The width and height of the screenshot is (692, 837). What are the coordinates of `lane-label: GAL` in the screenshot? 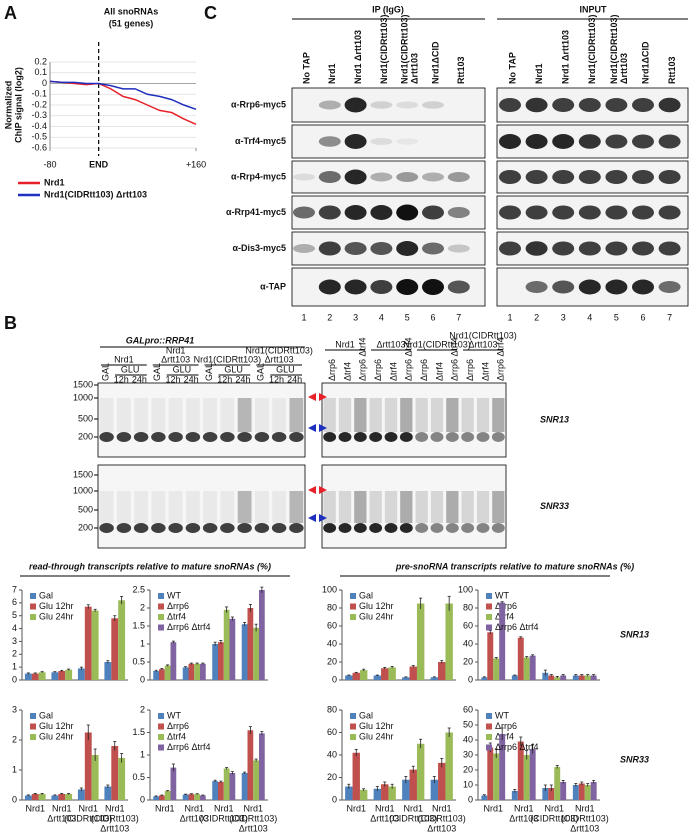 It's located at (105, 372).